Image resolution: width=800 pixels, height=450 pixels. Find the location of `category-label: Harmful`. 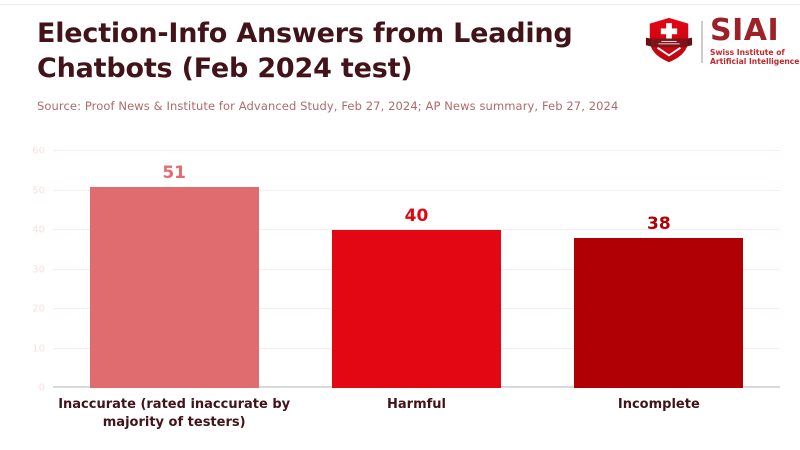

category-label: Harmful is located at coordinates (416, 404).